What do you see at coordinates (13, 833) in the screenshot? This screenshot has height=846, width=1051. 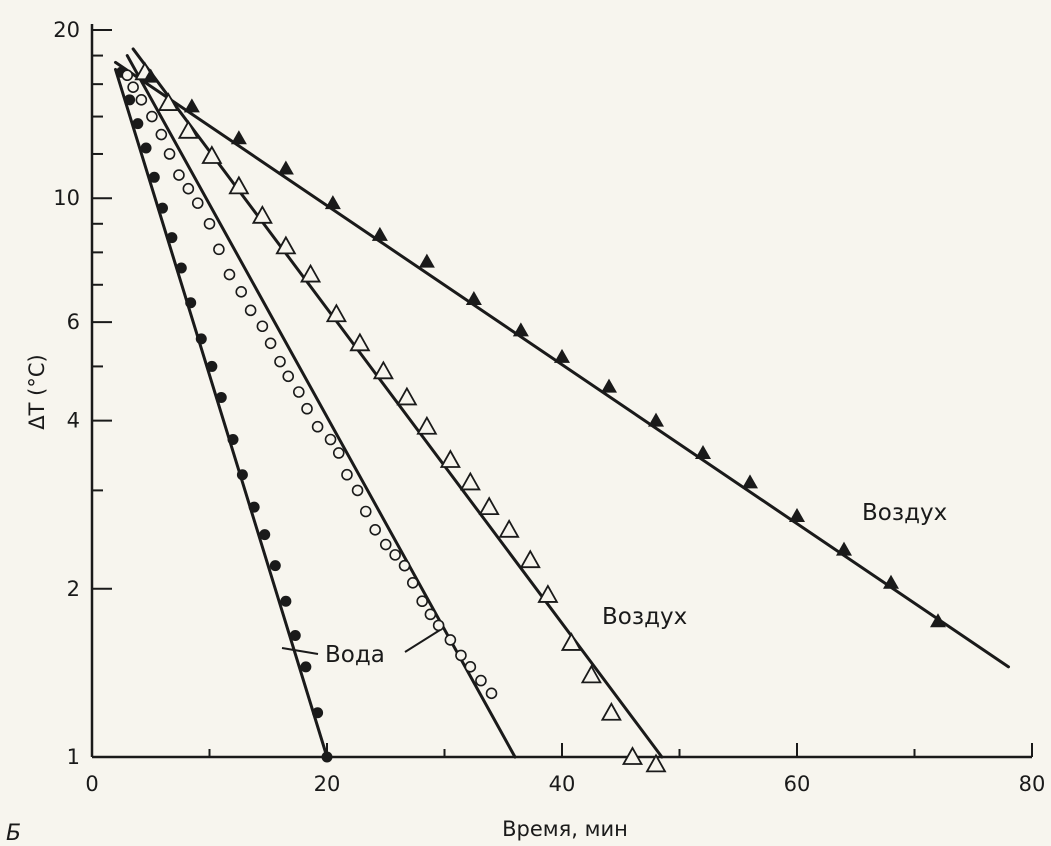 I see `panel-label: Б` at bounding box center [13, 833].